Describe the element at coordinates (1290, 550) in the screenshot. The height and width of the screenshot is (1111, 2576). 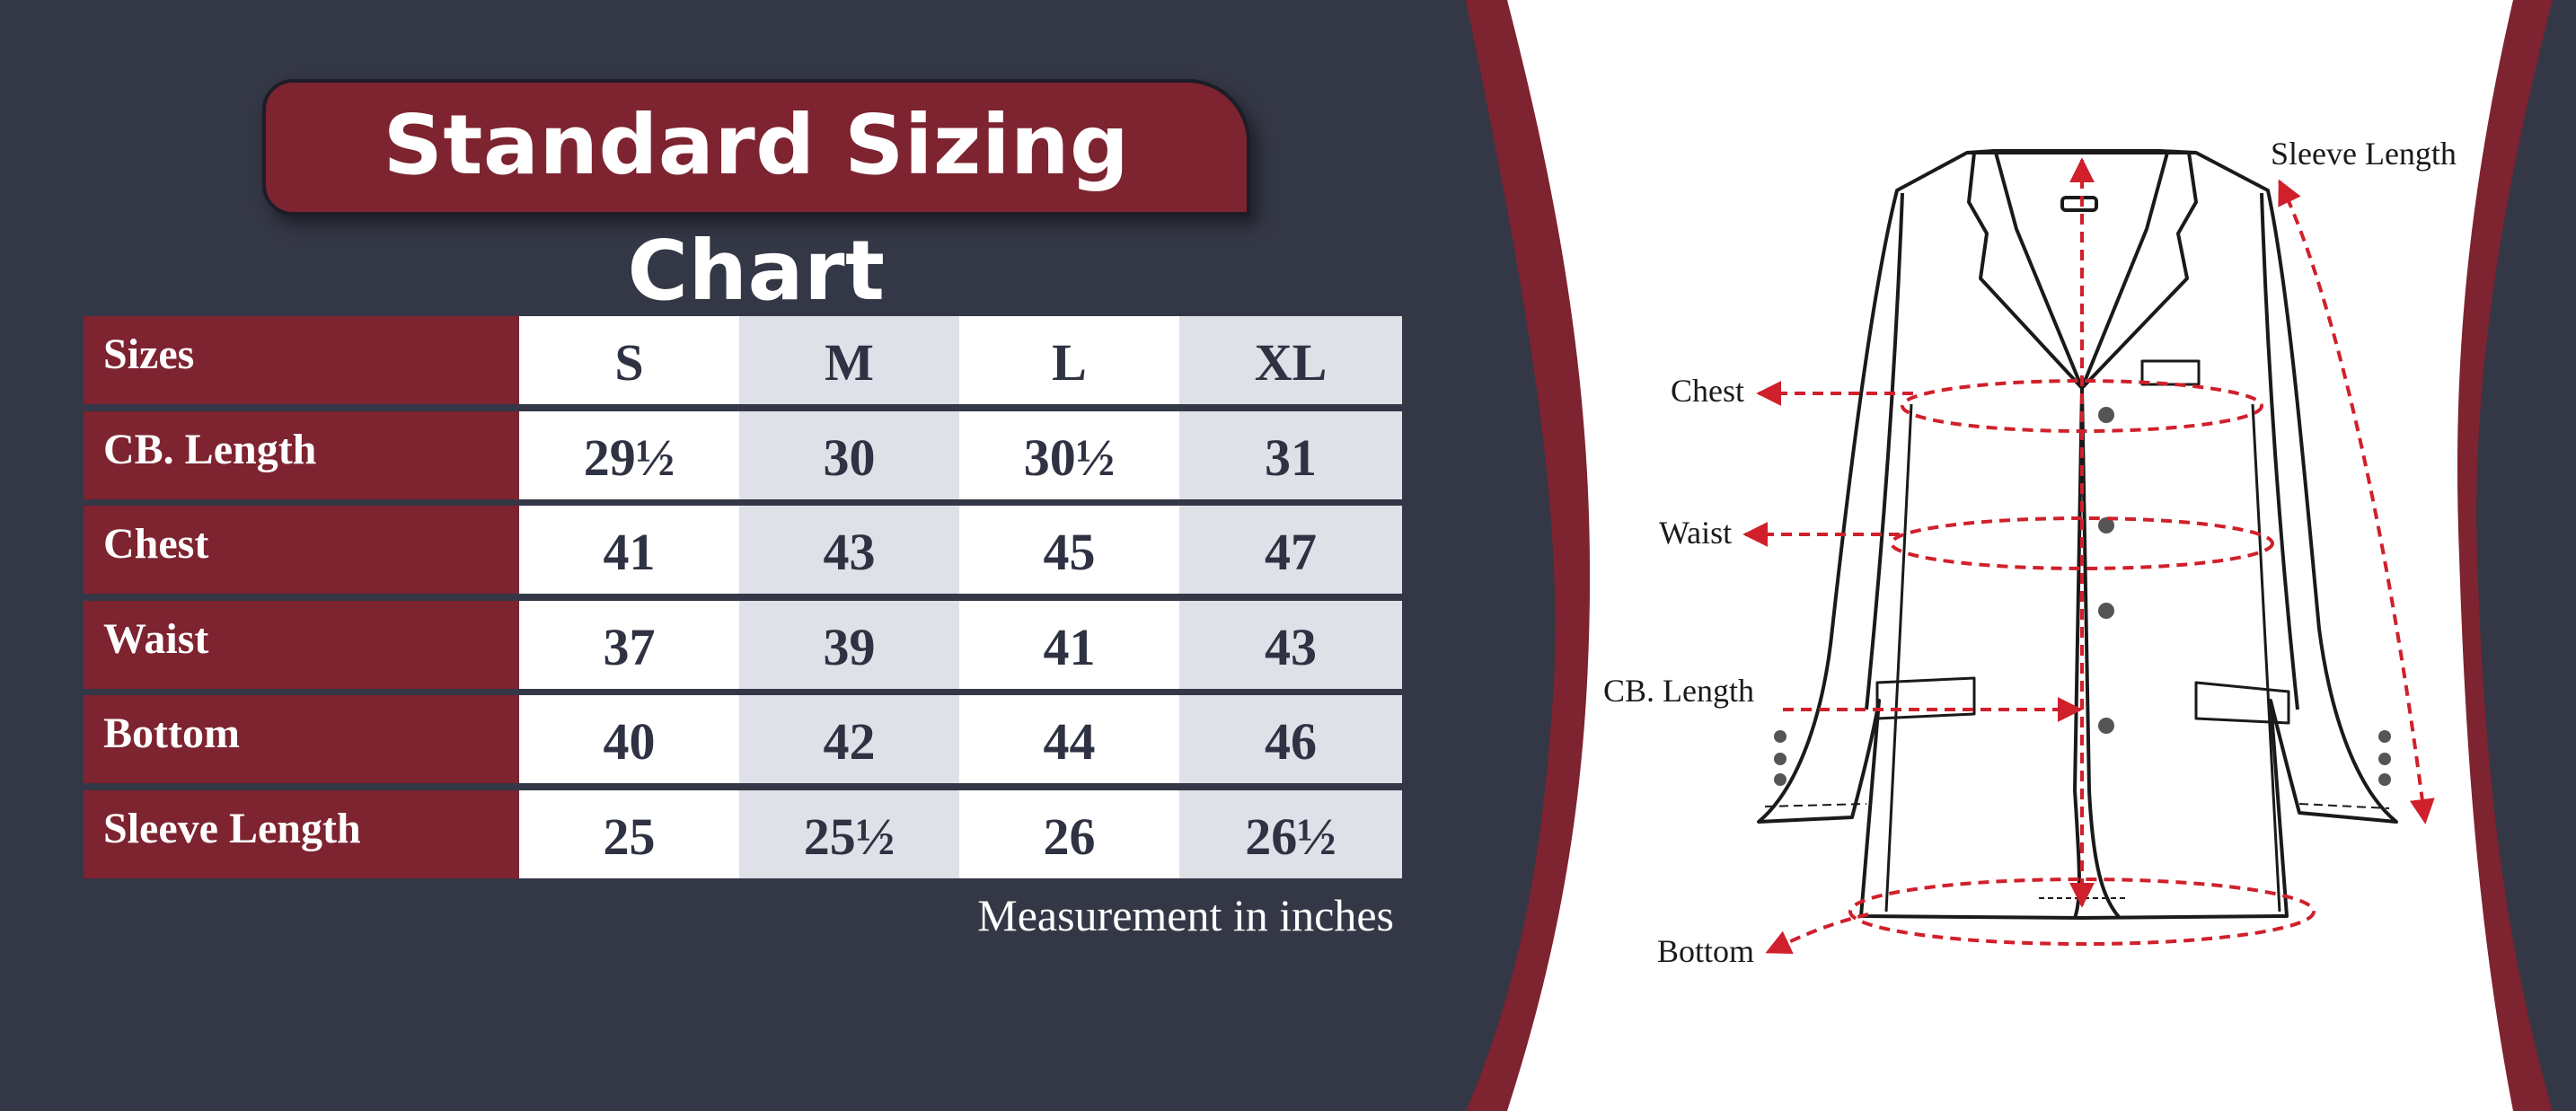
I see `table-cell: 47` at that location.